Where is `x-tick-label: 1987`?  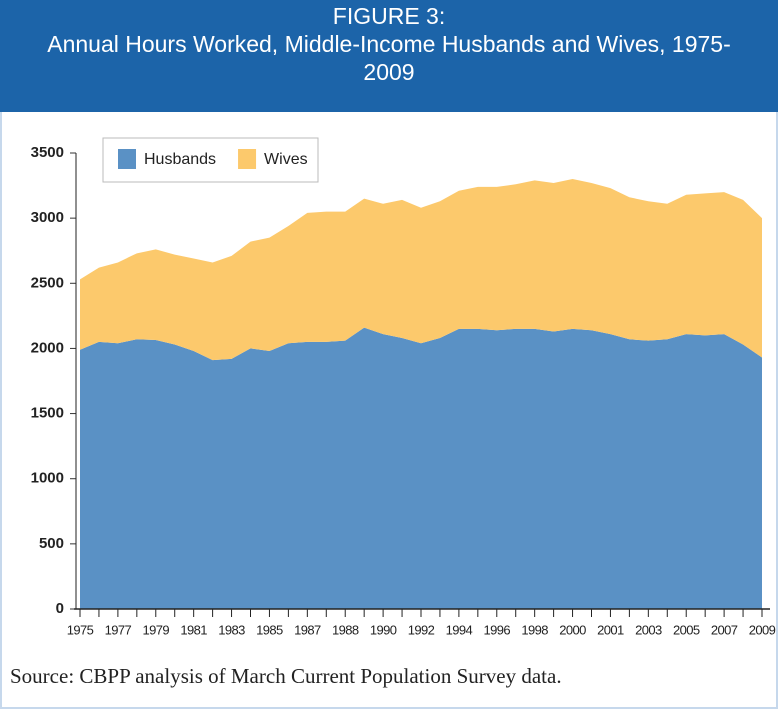 x-tick-label: 1987 is located at coordinates (307, 629).